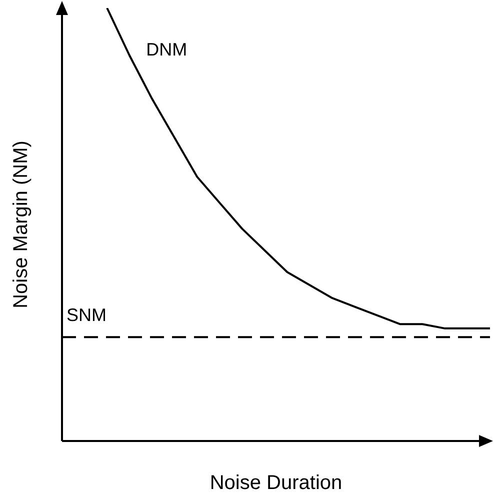 Image resolution: width=494 pixels, height=493 pixels. Describe the element at coordinates (86, 315) in the screenshot. I see `series-label: SNM` at that location.